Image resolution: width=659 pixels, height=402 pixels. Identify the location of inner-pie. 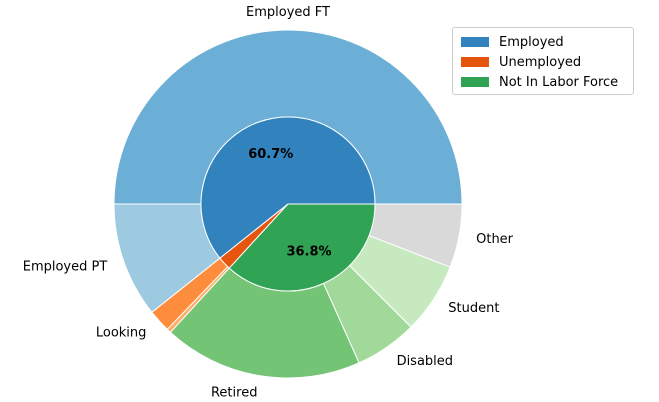
(288, 204).